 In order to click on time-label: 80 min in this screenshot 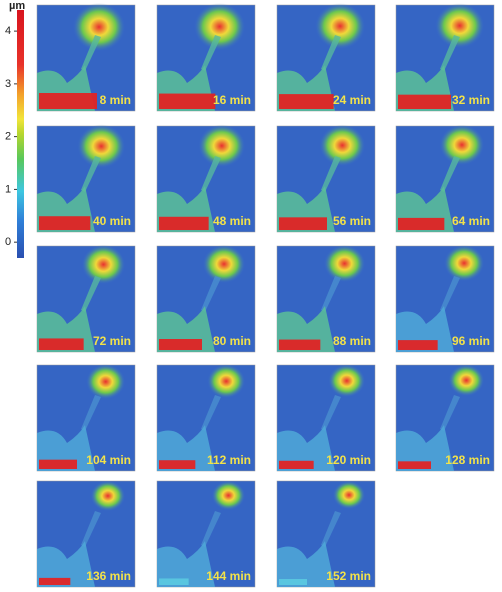, I will do `click(232, 341)`.